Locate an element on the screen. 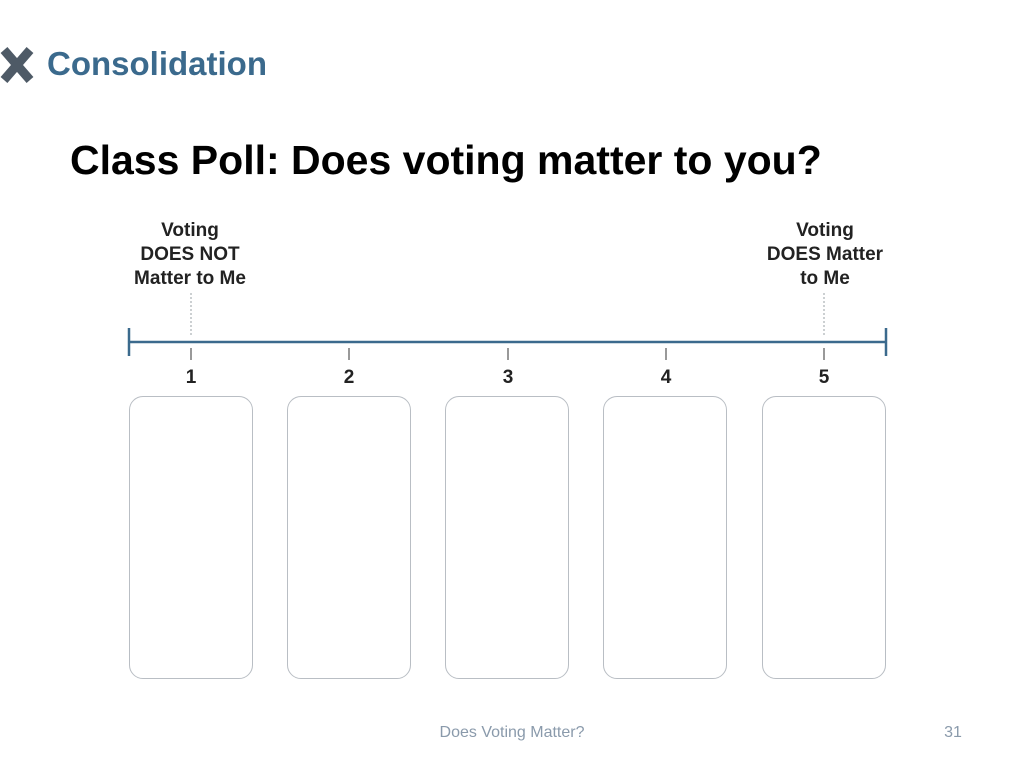 The image size is (1024, 768). scale-right-label: Voting DOES Matter to Me is located at coordinates (825, 255).